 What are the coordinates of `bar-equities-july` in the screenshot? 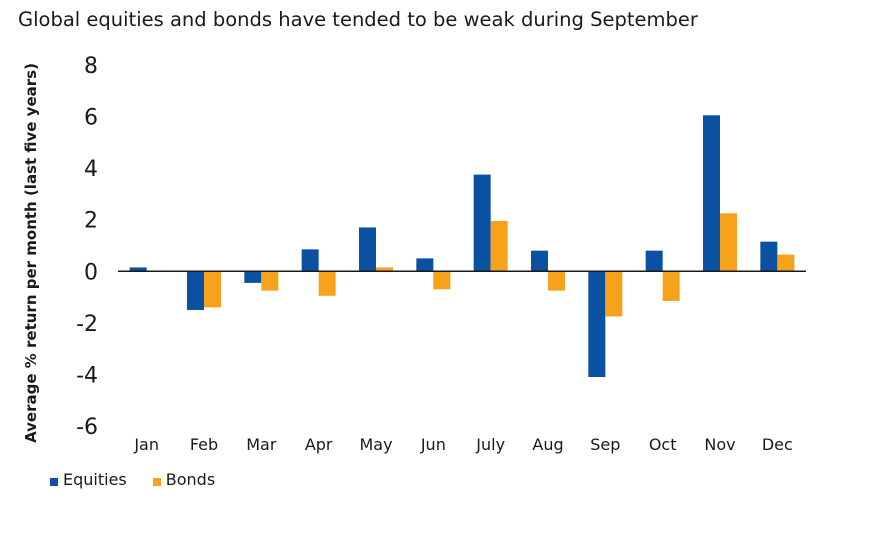 It's located at (482, 223).